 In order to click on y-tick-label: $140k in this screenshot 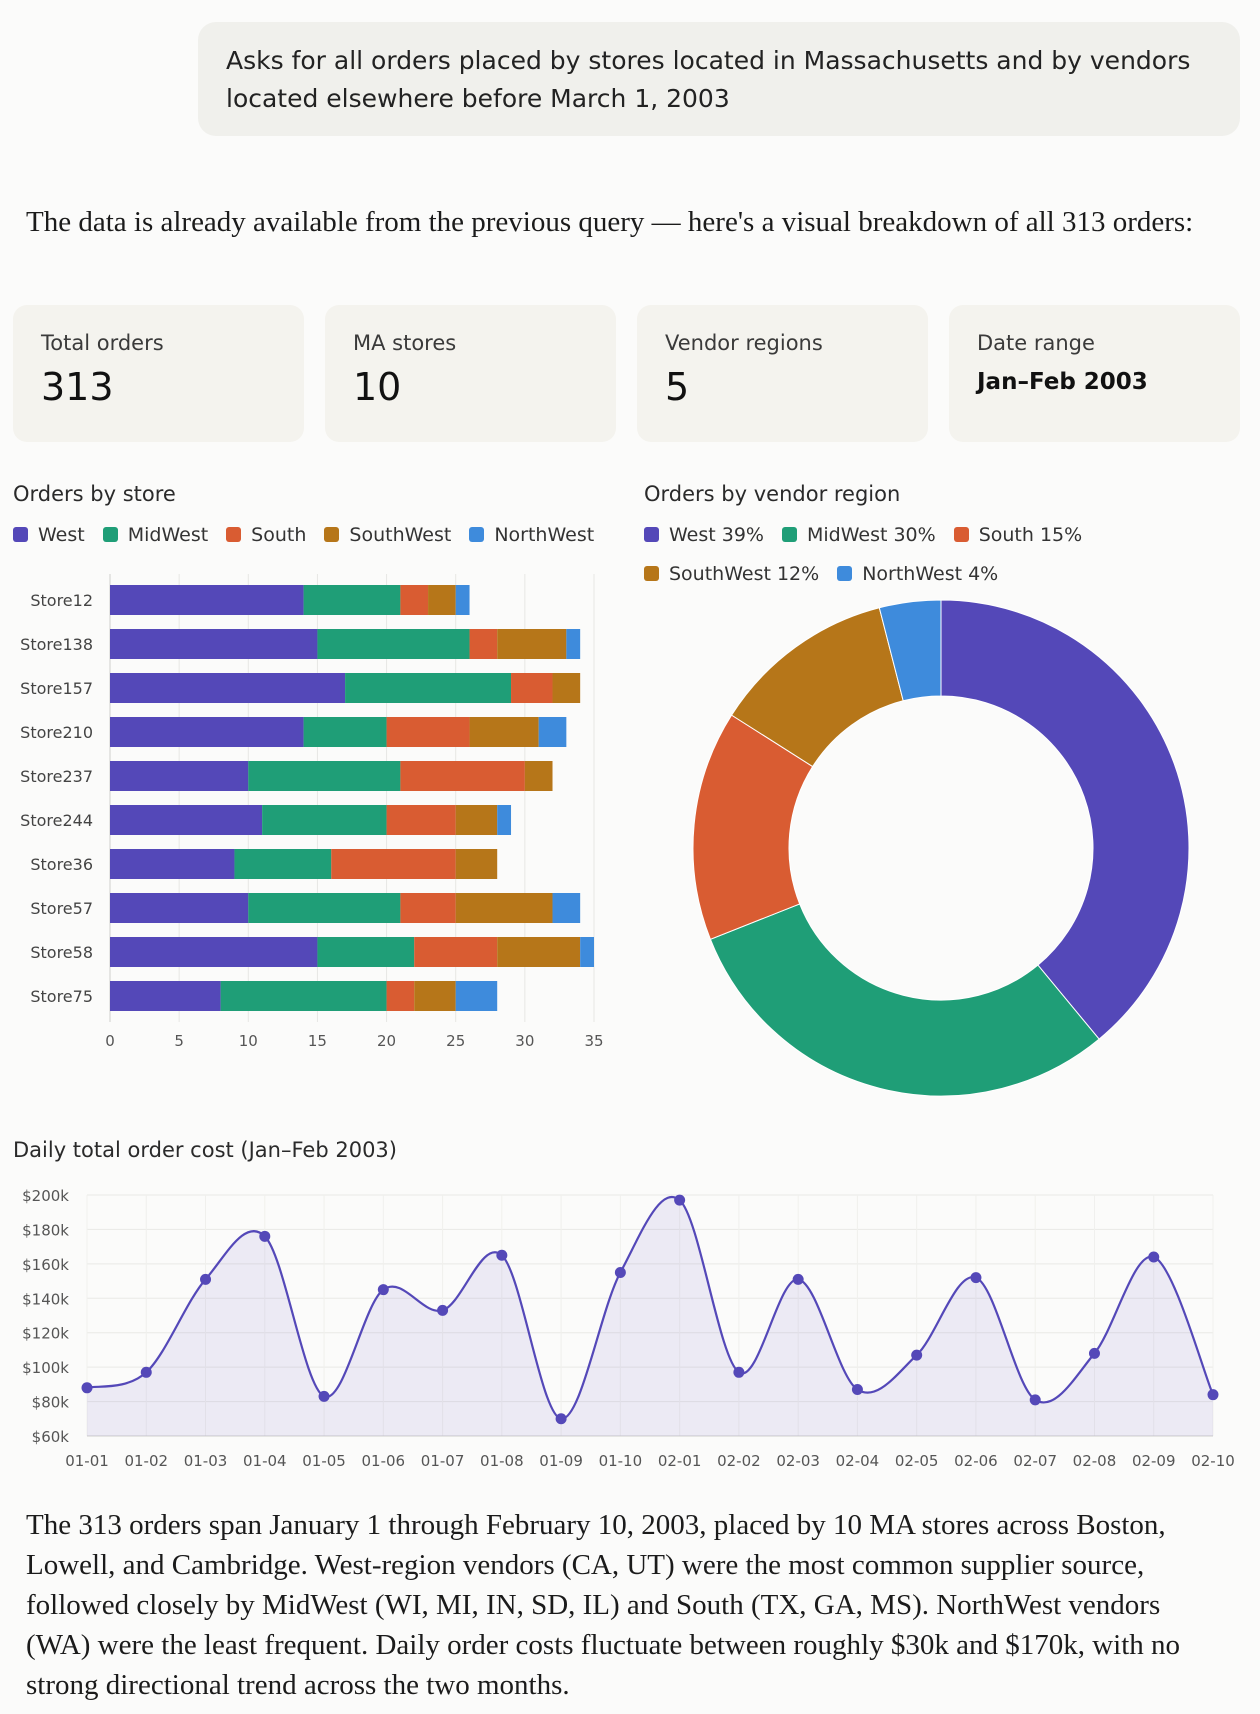, I will do `click(45, 1299)`.